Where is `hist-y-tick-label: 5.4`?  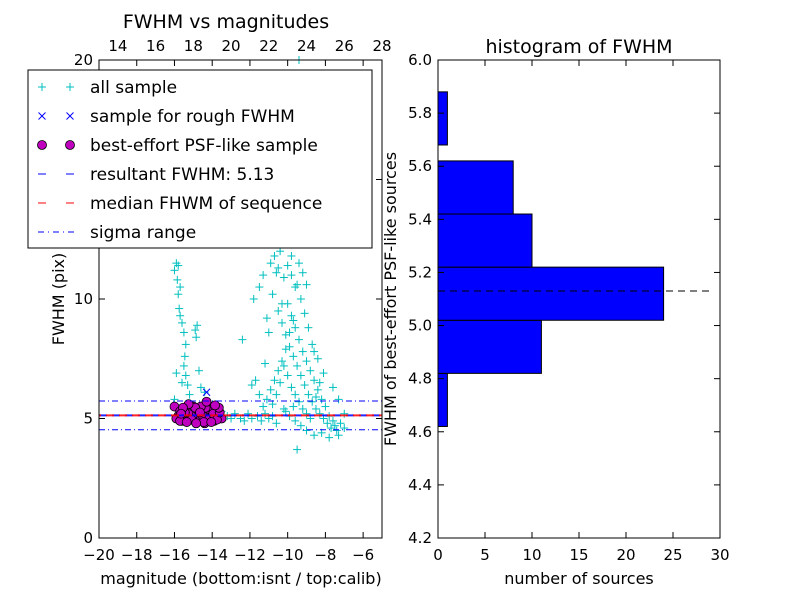
hist-y-tick-label: 5.4 is located at coordinates (420, 219).